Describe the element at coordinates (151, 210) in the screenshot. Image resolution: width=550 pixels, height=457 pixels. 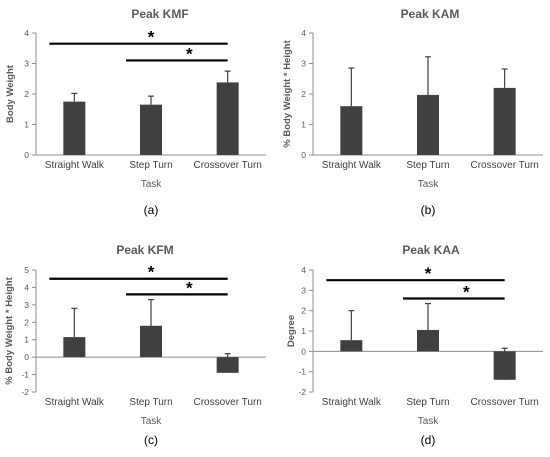
I see `panel-label: (a)` at that location.